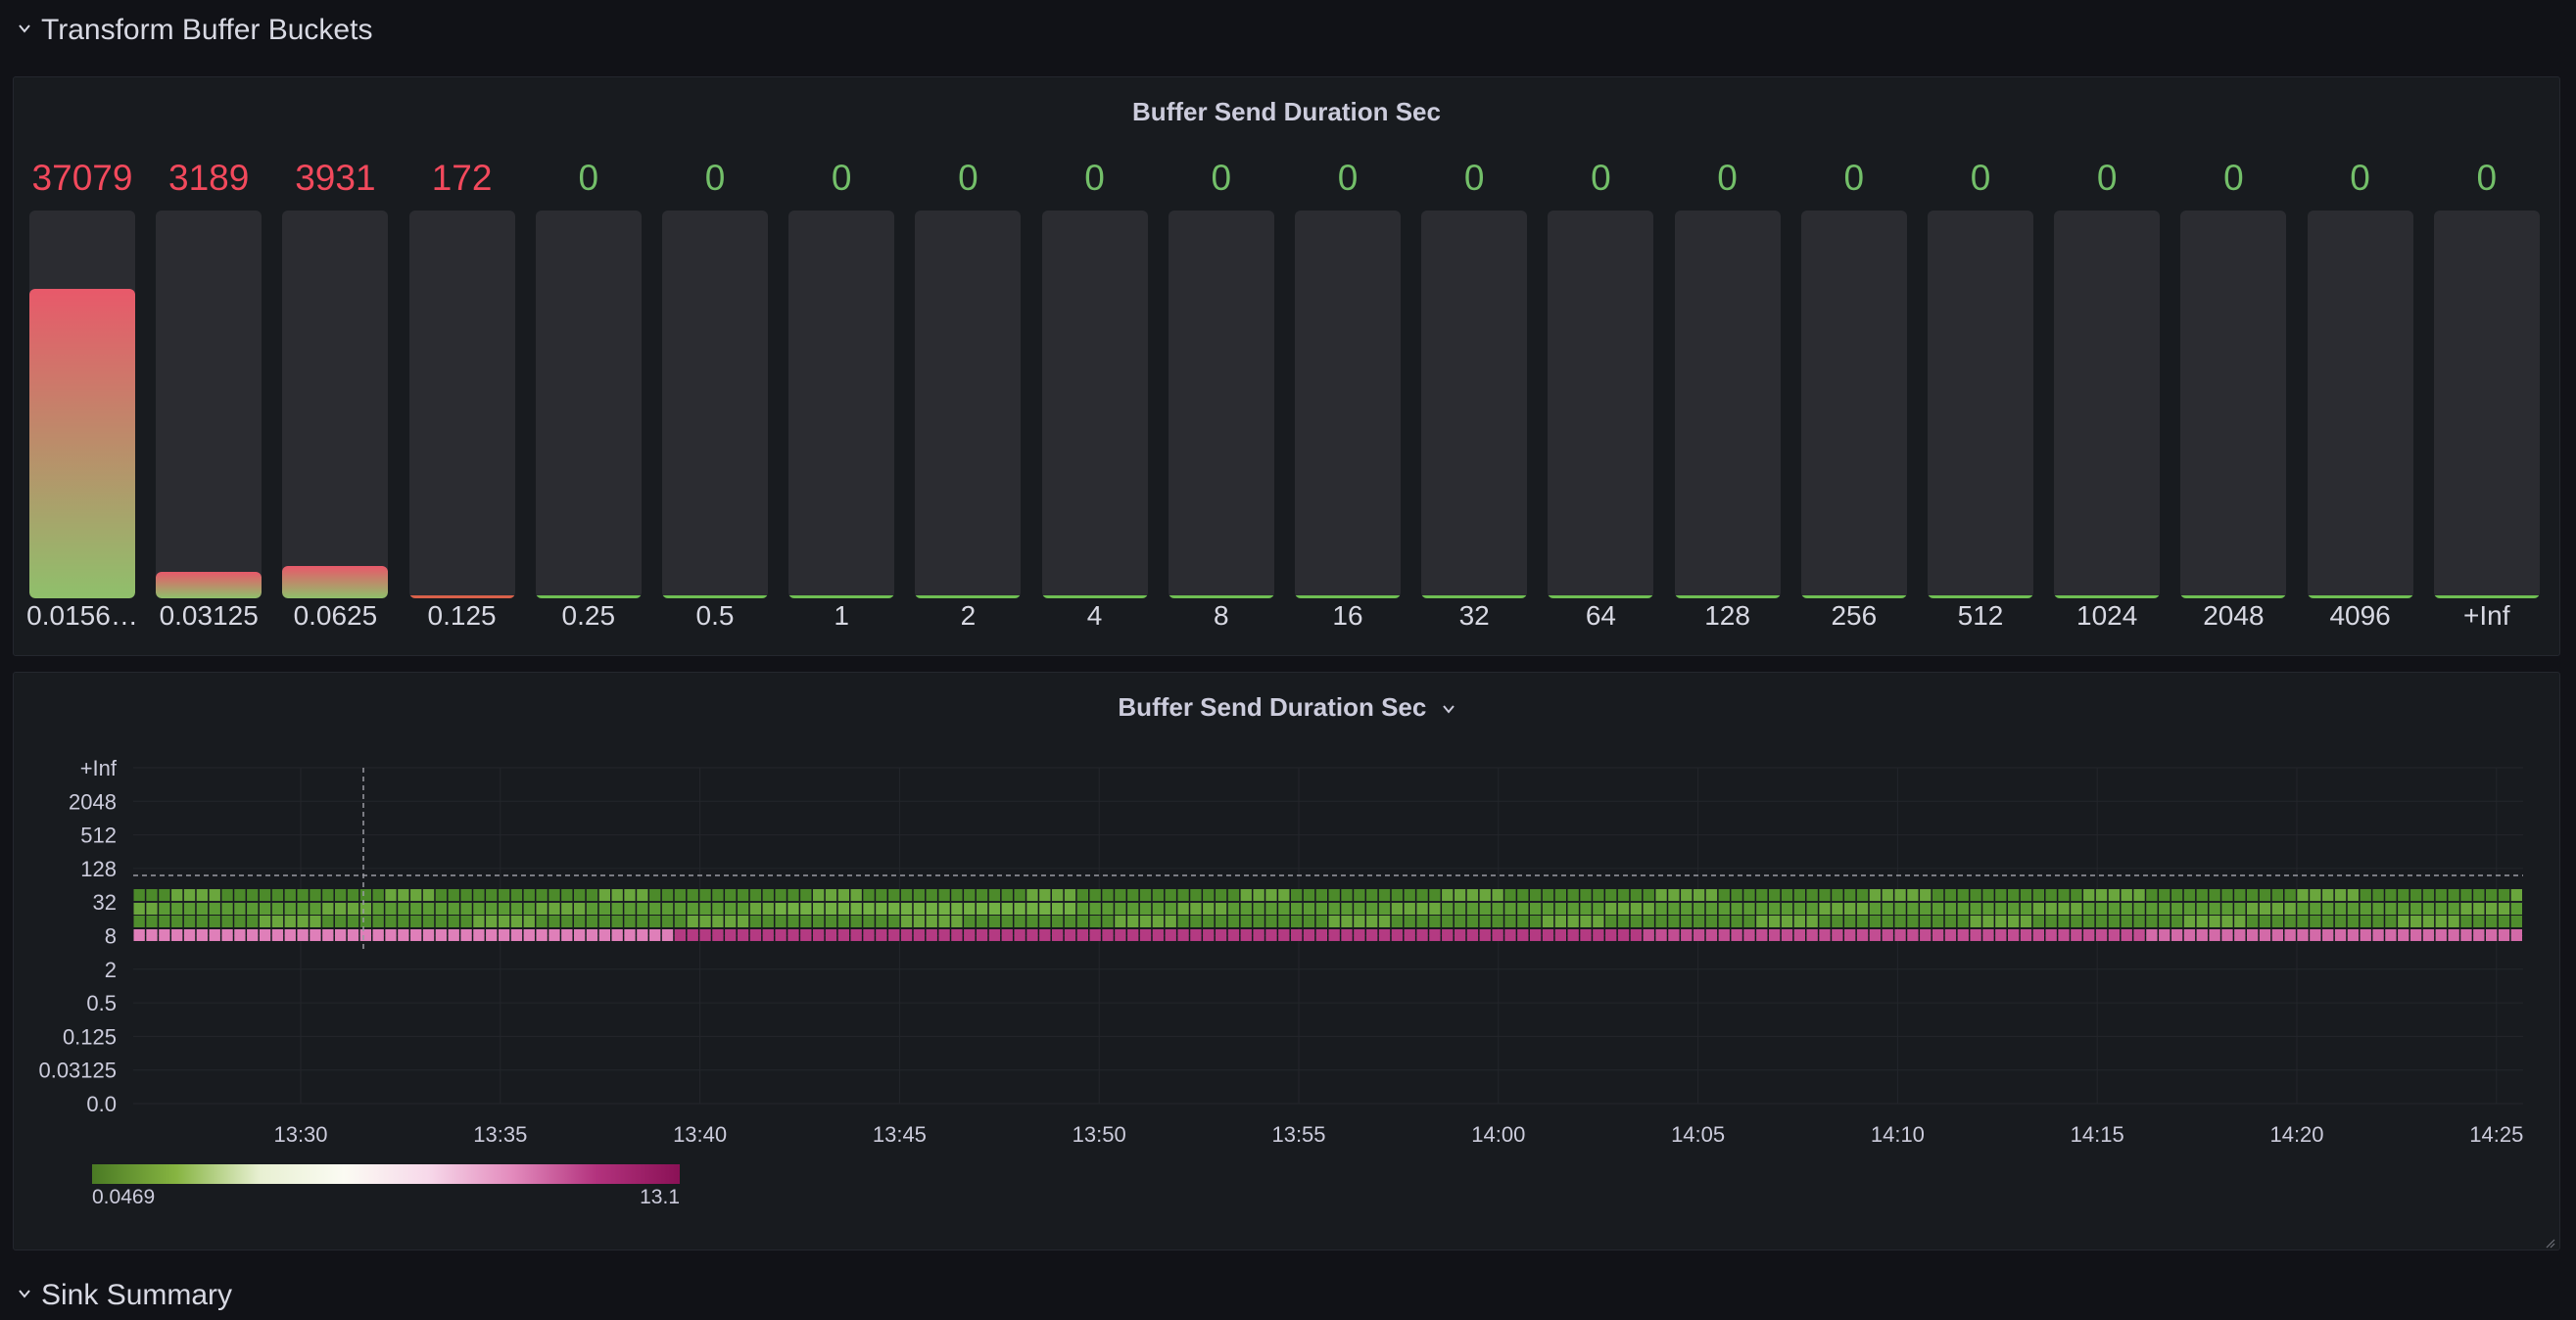 This screenshot has height=1320, width=2576. What do you see at coordinates (90, 1036) in the screenshot?
I see `y-tick-label: 0.125` at bounding box center [90, 1036].